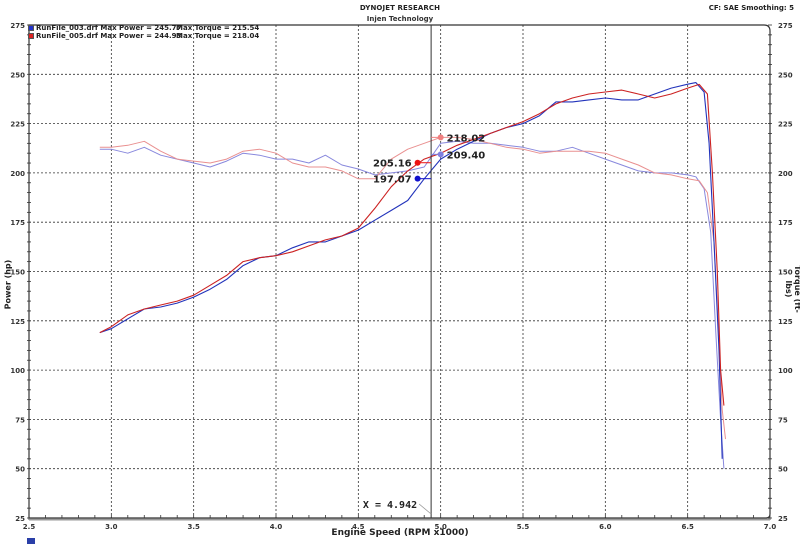 The height and width of the screenshot is (544, 800). What do you see at coordinates (792, 289) in the screenshot?
I see `y-axis-title-right: Torque (ft-lbs)` at bounding box center [792, 289].